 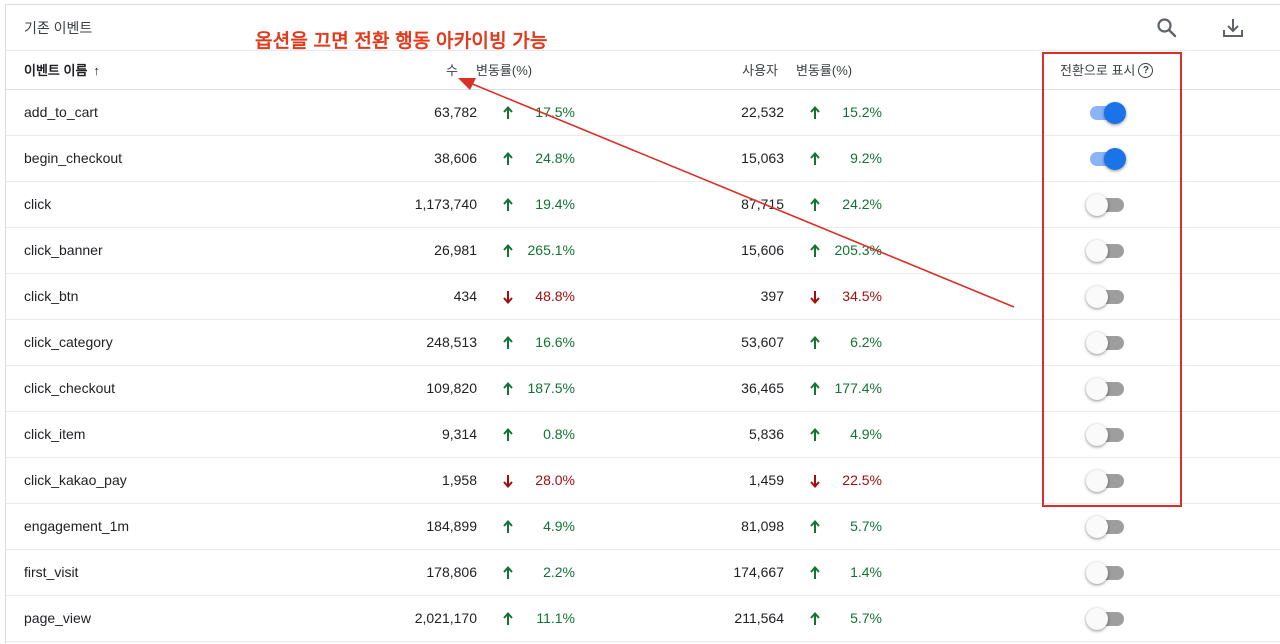 What do you see at coordinates (508, 482) in the screenshot?
I see `arrow-down-icon` at bounding box center [508, 482].